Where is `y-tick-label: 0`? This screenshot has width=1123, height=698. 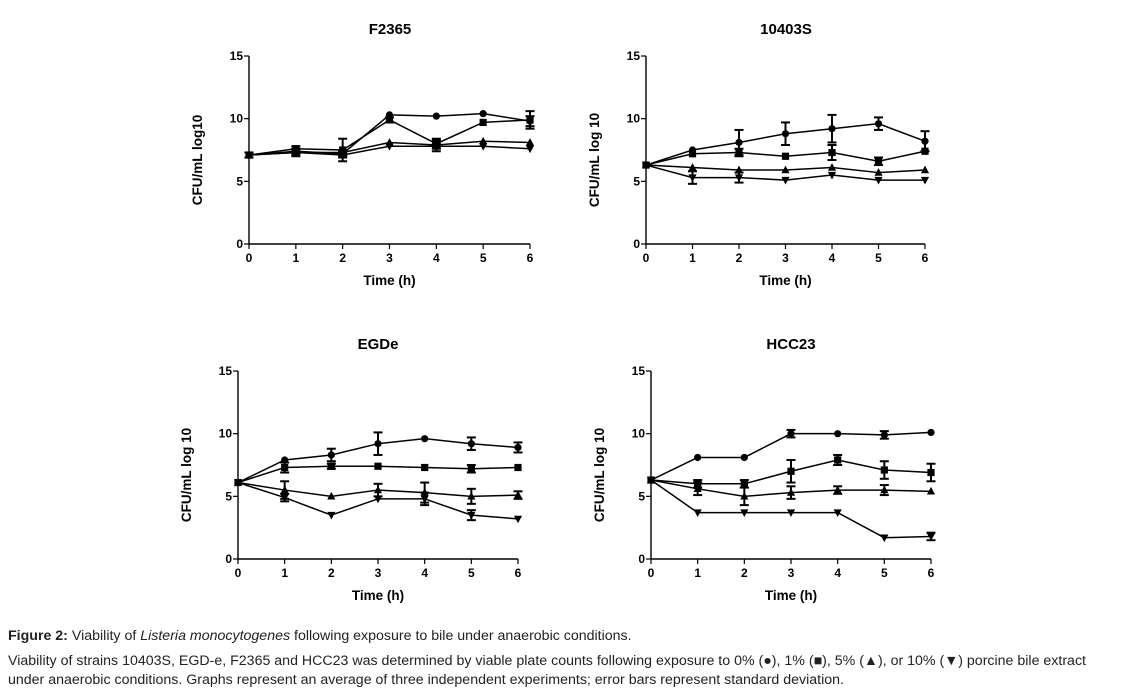
y-tick-label: 0 is located at coordinates (641, 559).